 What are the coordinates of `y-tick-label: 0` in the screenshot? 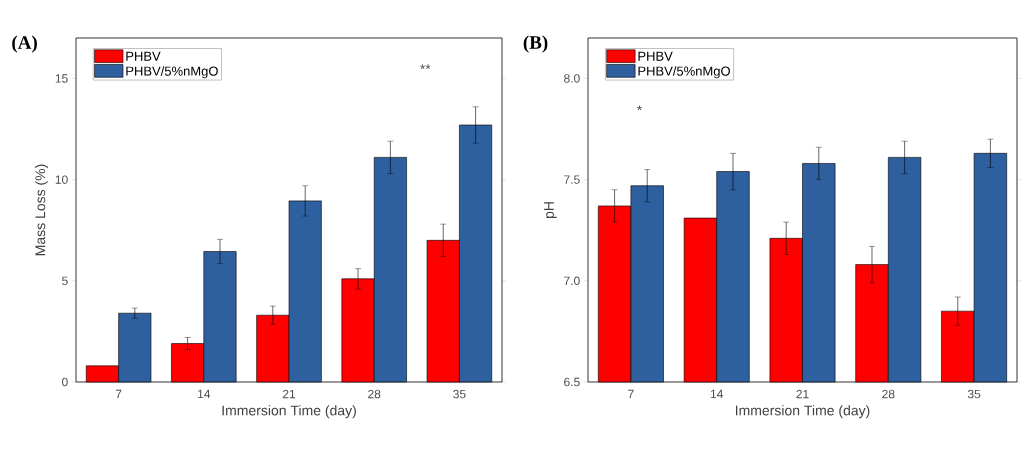 It's located at (65, 382).